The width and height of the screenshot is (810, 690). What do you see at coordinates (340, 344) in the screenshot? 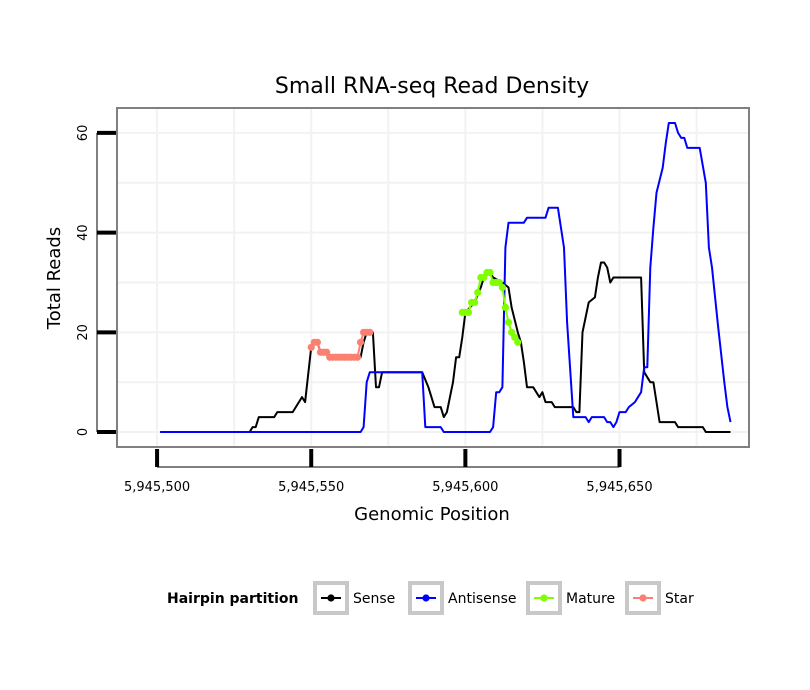
I see `series-star` at bounding box center [340, 344].